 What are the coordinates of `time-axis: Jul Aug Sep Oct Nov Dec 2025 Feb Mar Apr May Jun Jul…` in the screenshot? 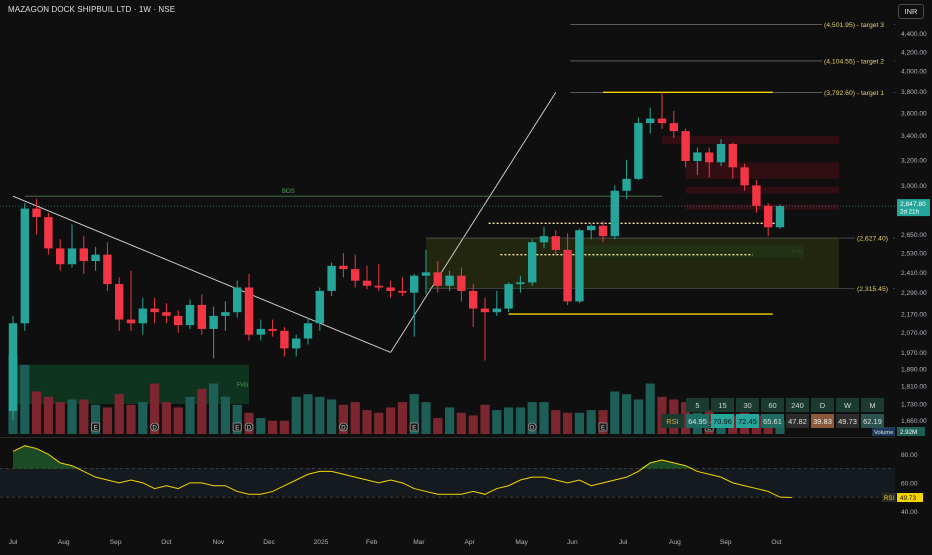 It's located at (395, 542).